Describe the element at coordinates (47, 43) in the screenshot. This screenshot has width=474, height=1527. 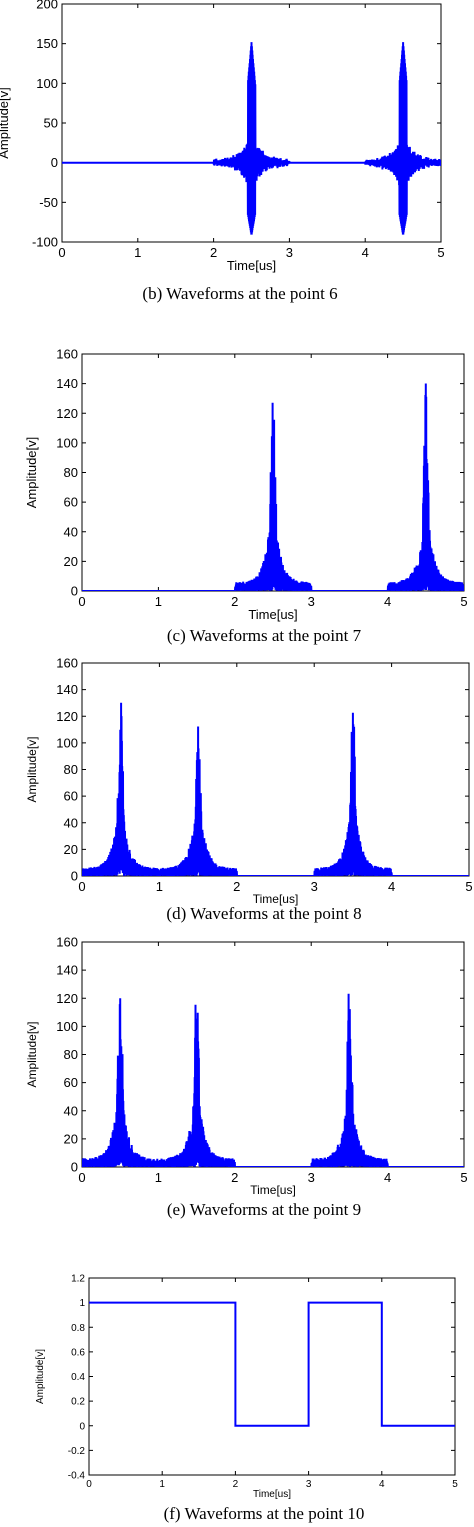
I see `y-tick-label: 150` at that location.